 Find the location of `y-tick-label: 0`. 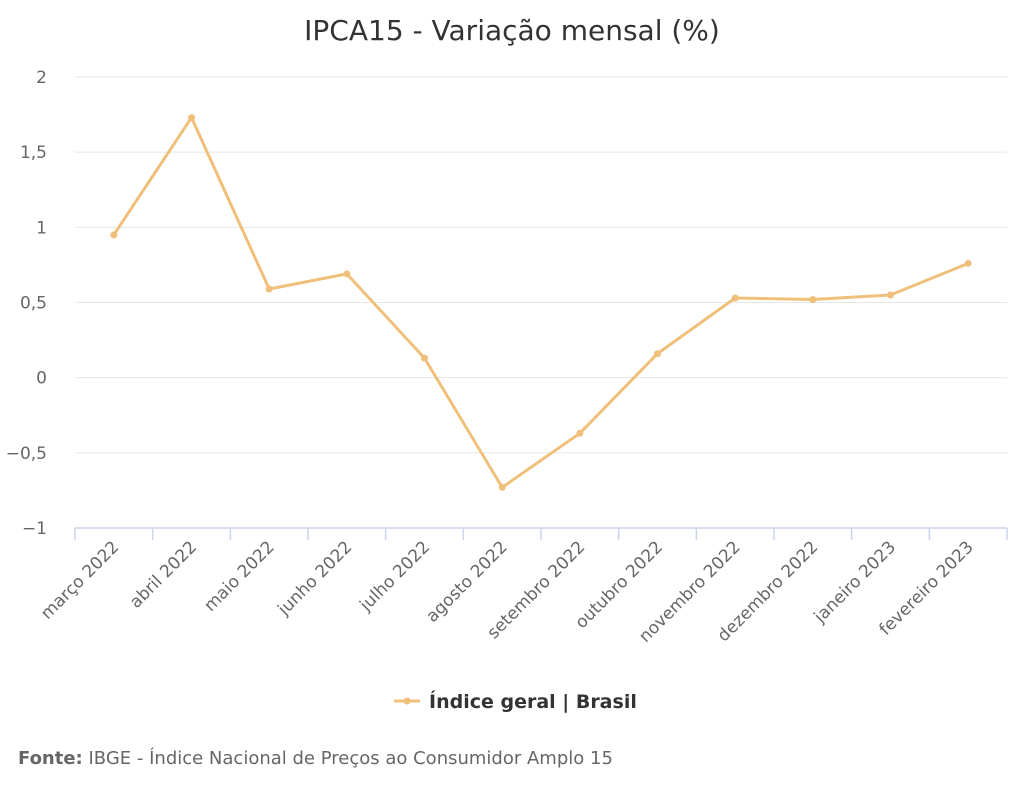

y-tick-label: 0 is located at coordinates (41, 379).